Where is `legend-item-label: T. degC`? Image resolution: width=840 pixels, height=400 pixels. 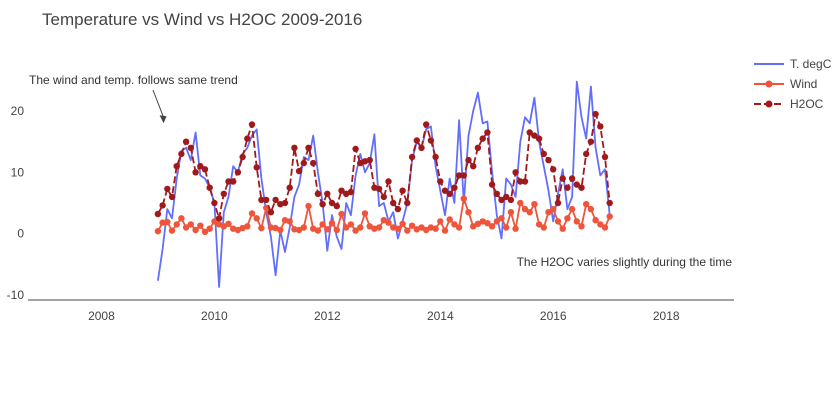
legend-item-label: T. degC is located at coordinates (811, 64).